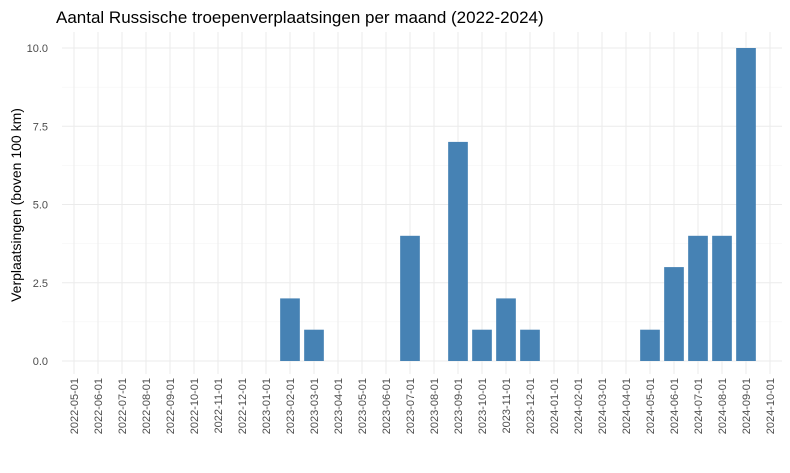 The width and height of the screenshot is (790, 473). What do you see at coordinates (483, 406) in the screenshot?
I see `x-tick-label: 2023-10-01` at bounding box center [483, 406].